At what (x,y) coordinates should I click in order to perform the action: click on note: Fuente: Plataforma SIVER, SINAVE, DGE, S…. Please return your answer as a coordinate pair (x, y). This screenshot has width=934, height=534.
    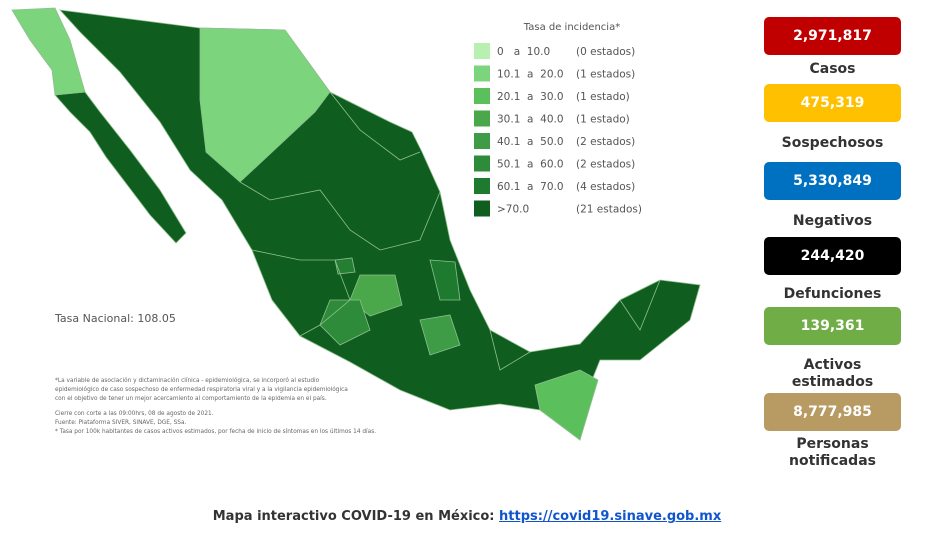
    Looking at the image, I should click on (121, 423).